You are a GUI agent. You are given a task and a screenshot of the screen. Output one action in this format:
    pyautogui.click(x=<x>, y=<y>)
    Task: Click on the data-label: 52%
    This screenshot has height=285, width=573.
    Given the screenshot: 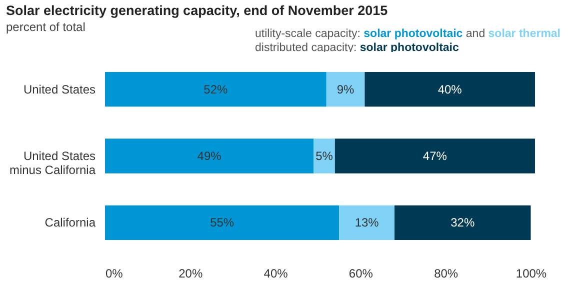 What is the action you would take?
    pyautogui.click(x=216, y=89)
    